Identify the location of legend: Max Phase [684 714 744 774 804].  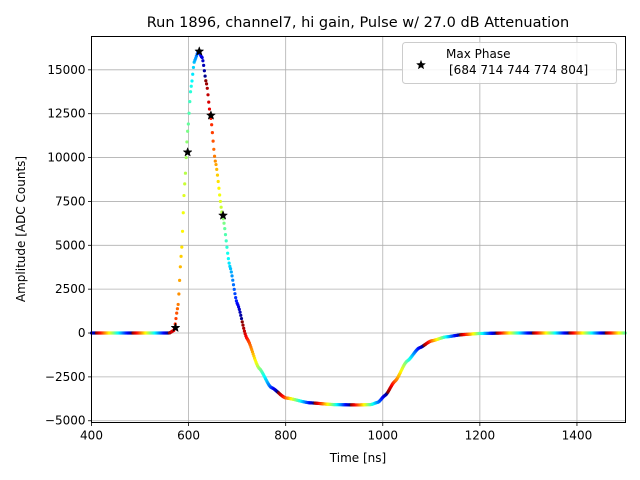
(509, 63).